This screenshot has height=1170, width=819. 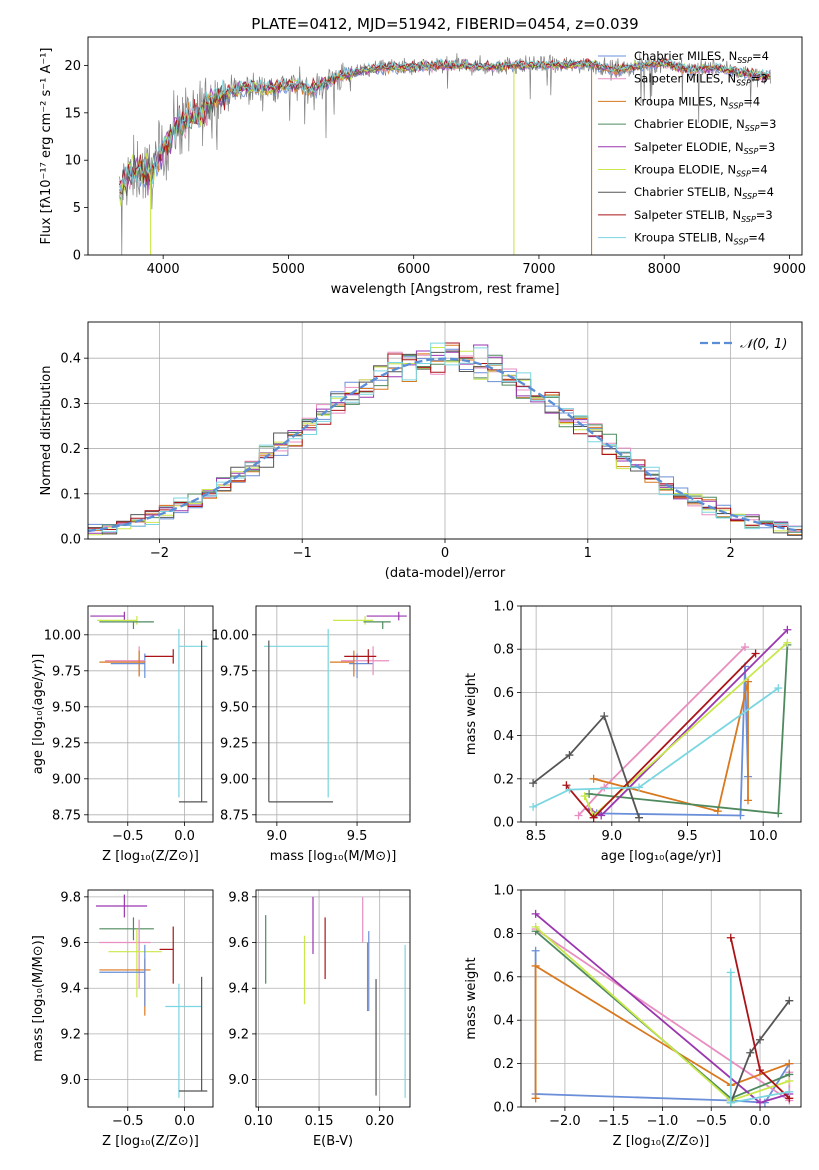 What do you see at coordinates (703, 216) in the screenshot?
I see `legend-label-salpeter_stelib: Salpeter STELIB, NSSP=3` at bounding box center [703, 216].